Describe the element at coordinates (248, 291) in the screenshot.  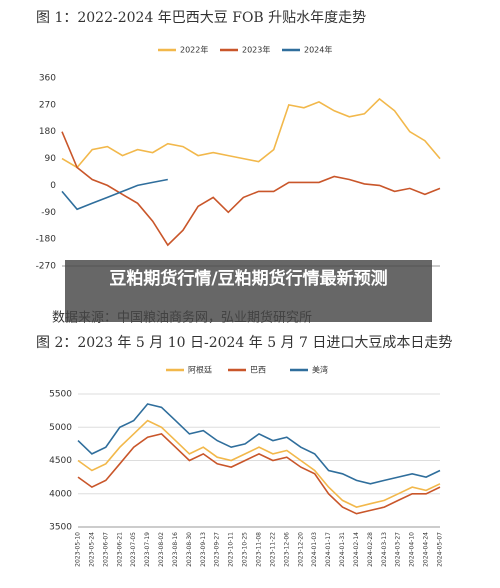
I see `banner: 豆粕期货行情/豆粕期货行情最新预测` at that location.